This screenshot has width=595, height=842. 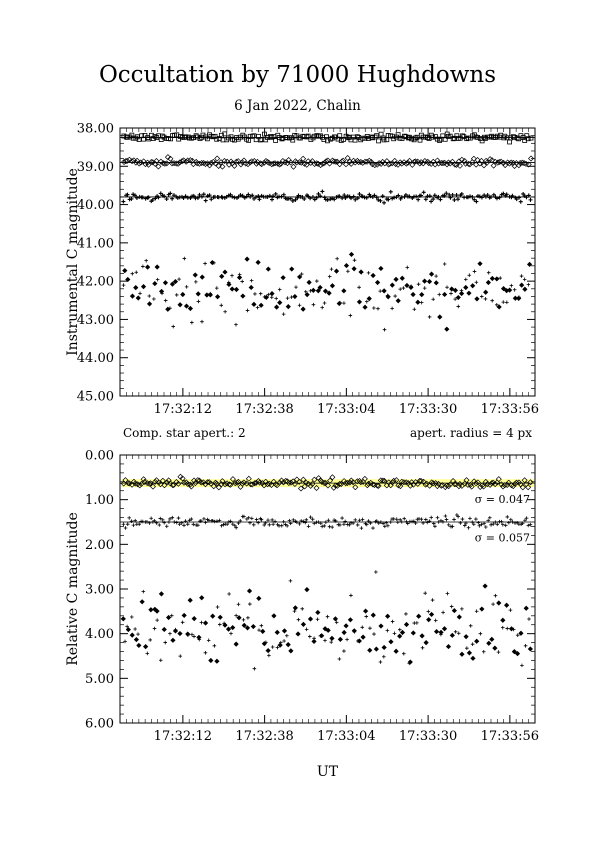 What do you see at coordinates (470, 433) in the screenshot?
I see `aperture-radius-note: apert. radius = 4 px` at bounding box center [470, 433].